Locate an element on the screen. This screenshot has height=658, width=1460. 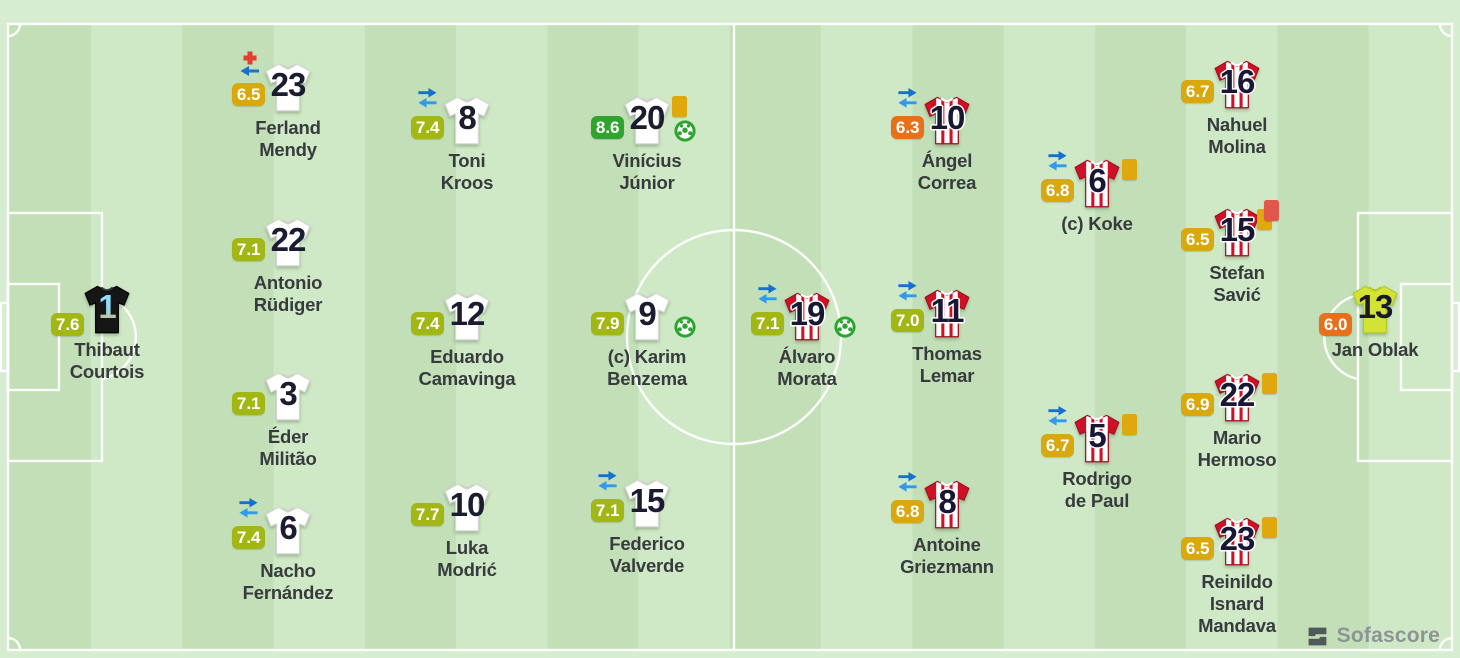
player-name: (c) Koke is located at coordinates (1097, 224).